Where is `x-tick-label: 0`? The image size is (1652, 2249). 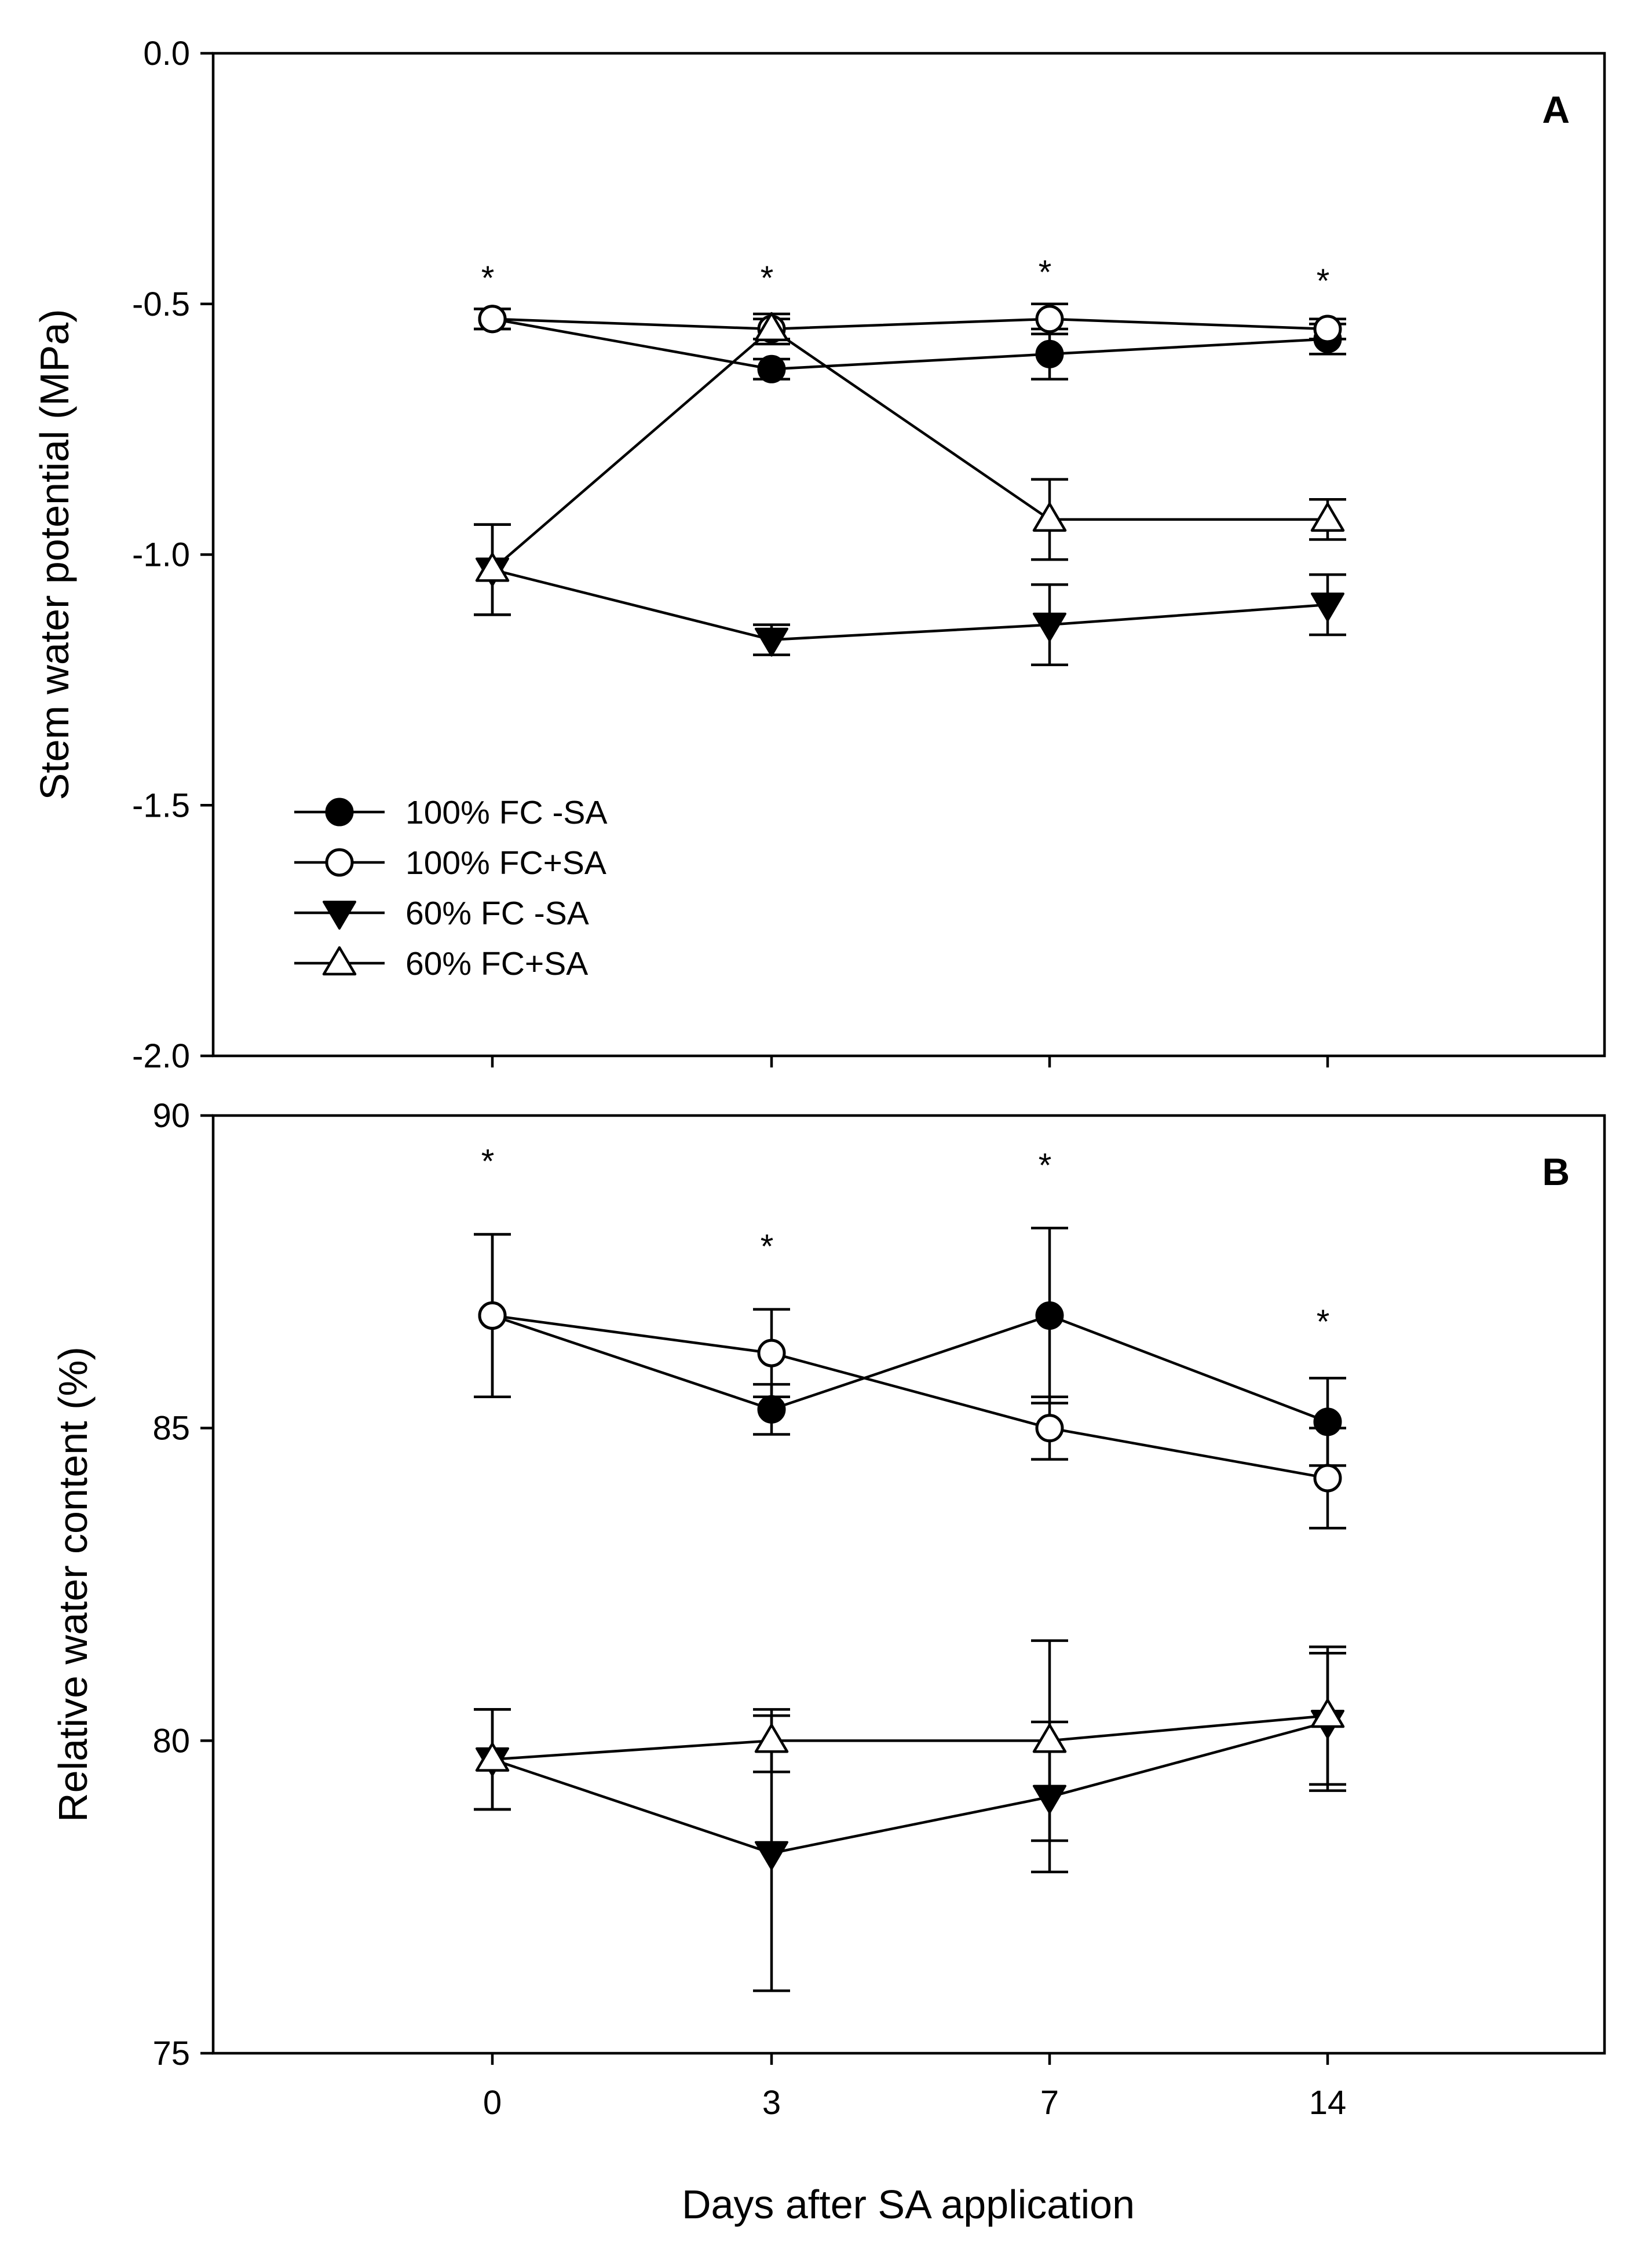 x-tick-label: 0 is located at coordinates (492, 2103).